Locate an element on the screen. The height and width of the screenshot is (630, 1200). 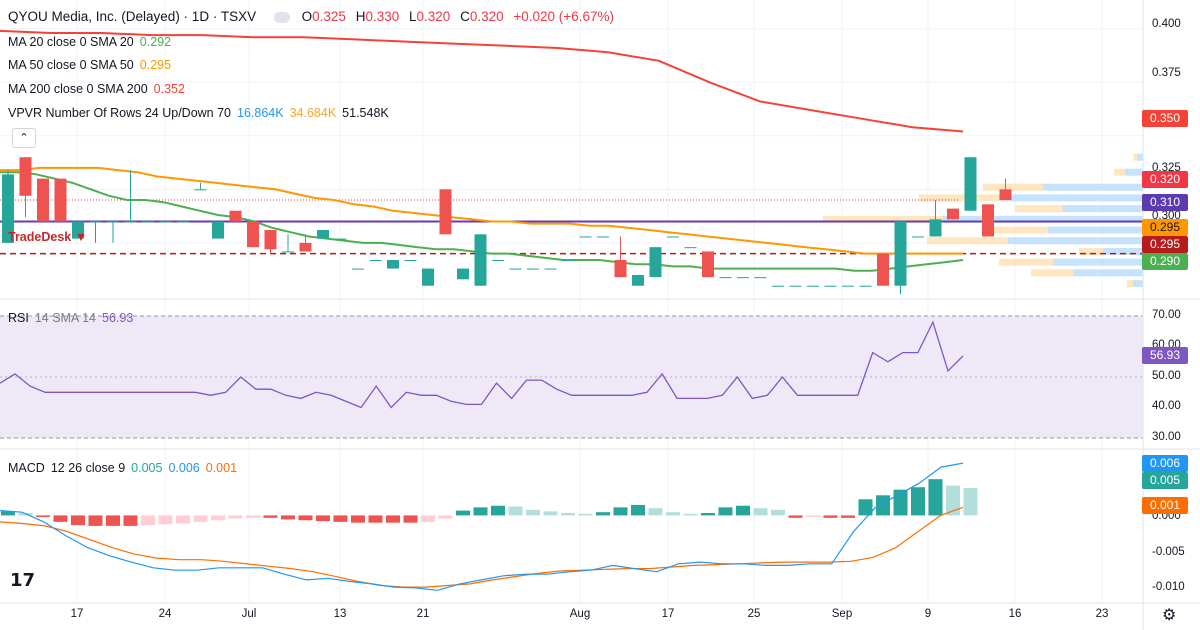
time-tick: Jul is located at coordinates (249, 614).